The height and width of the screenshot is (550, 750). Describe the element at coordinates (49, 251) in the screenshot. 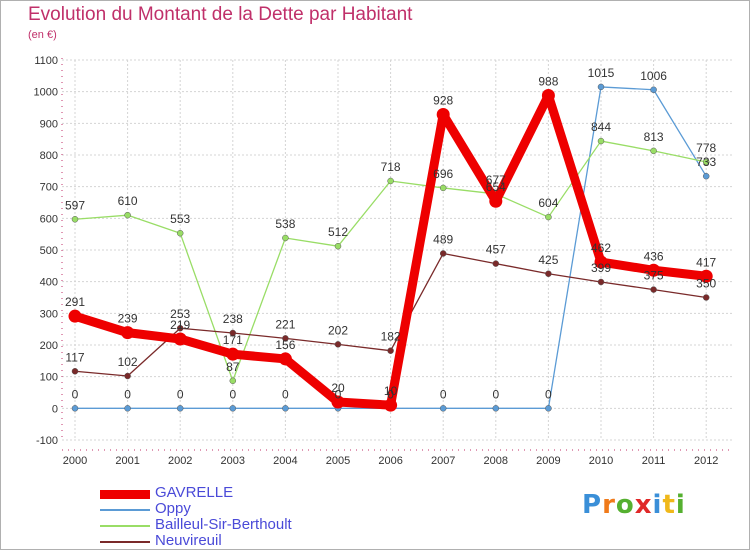

I see `y-tick-label: 500` at that location.